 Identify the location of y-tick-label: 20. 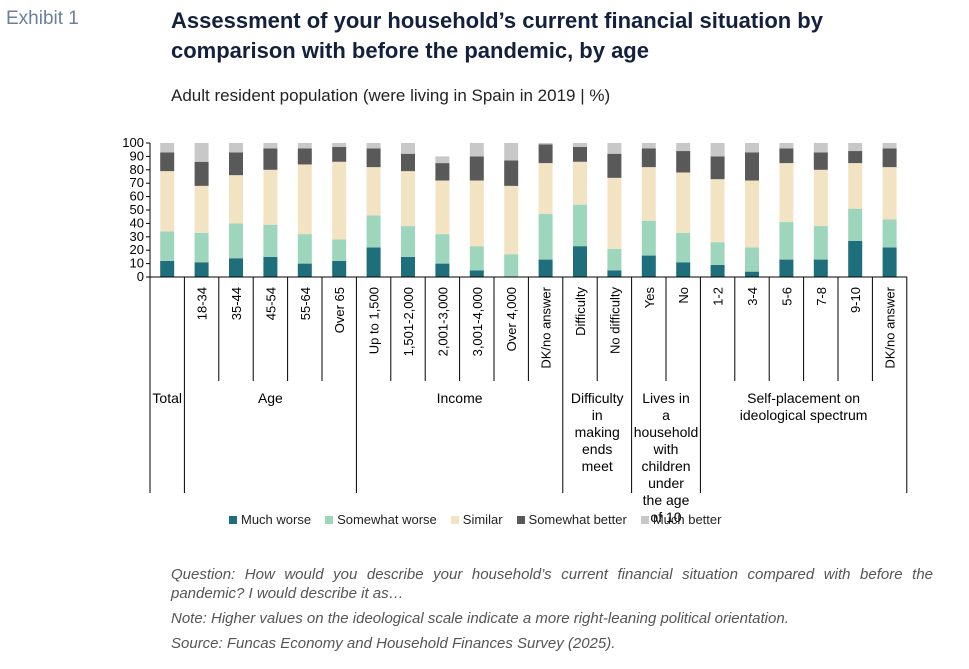
(137, 249).